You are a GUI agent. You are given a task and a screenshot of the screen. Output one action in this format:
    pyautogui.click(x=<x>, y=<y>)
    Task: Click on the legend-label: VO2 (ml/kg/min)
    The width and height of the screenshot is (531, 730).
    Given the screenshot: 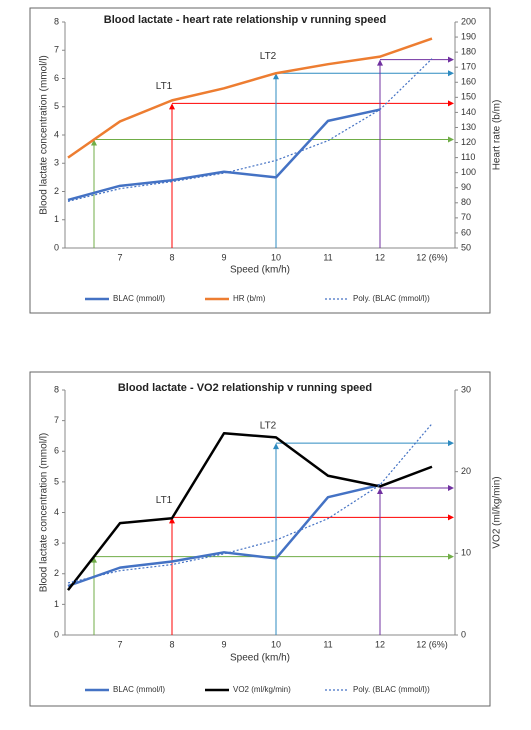 What is the action you would take?
    pyautogui.click(x=262, y=689)
    